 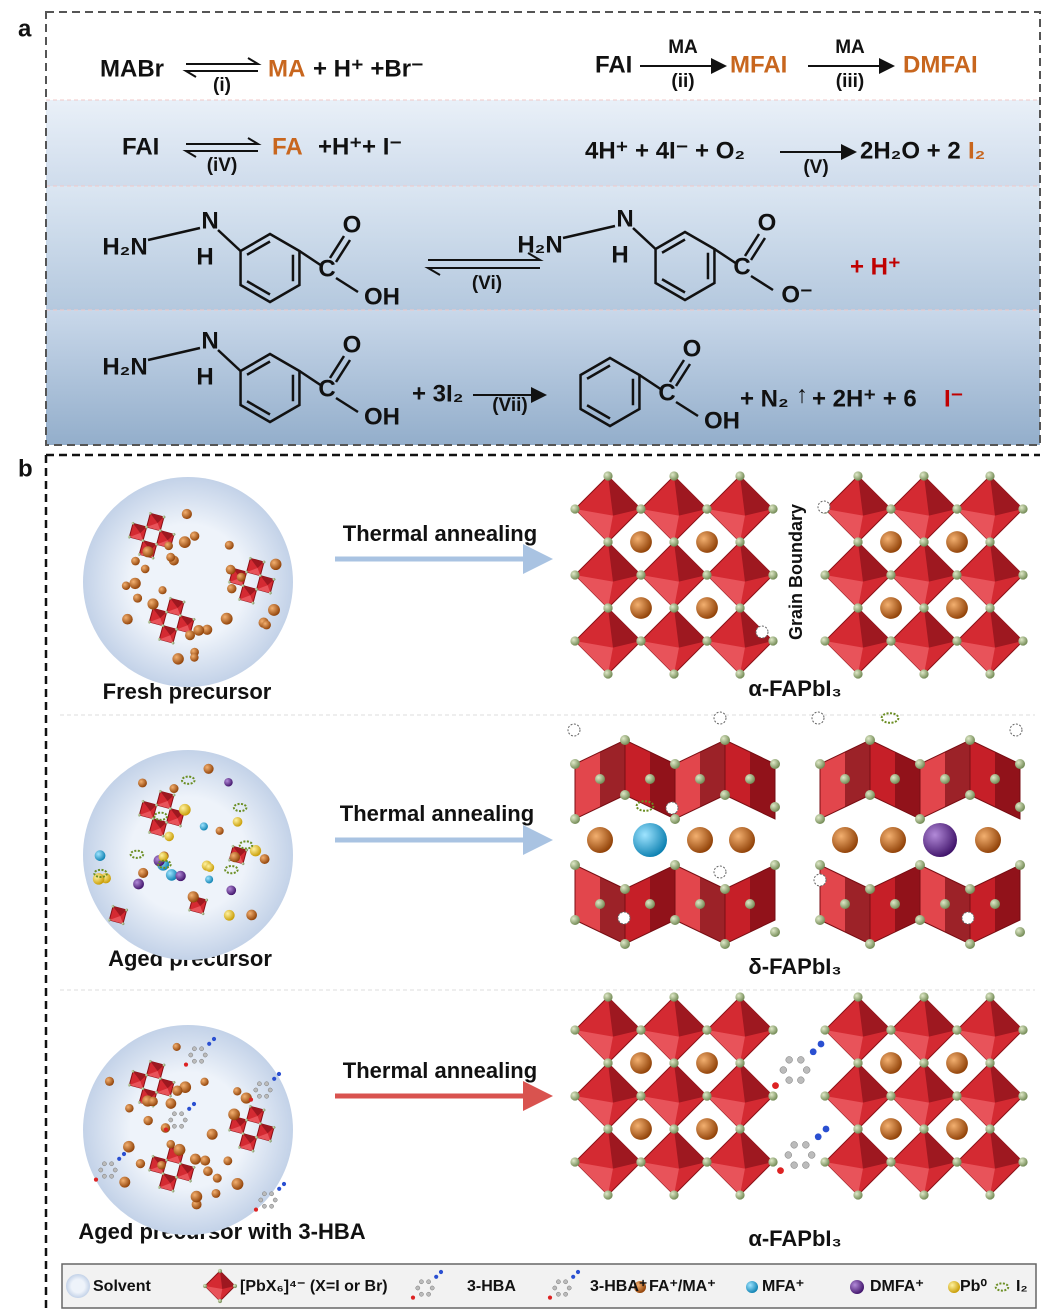 I want to click on lattice, so click(x=924, y=1096).